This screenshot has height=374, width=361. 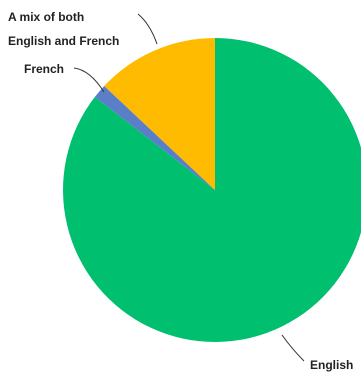 I want to click on slice-label-mix-line-2: English and French, so click(x=63, y=41).